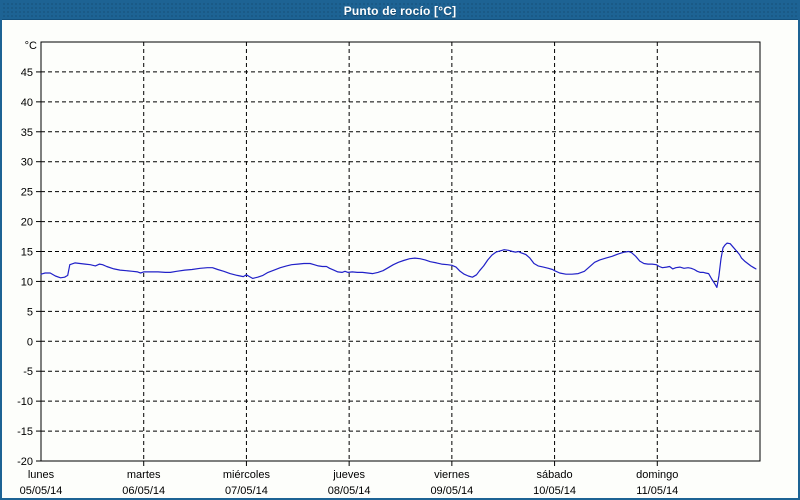  Describe the element at coordinates (28, 372) in the screenshot. I see `y-tick-label: -5` at that location.